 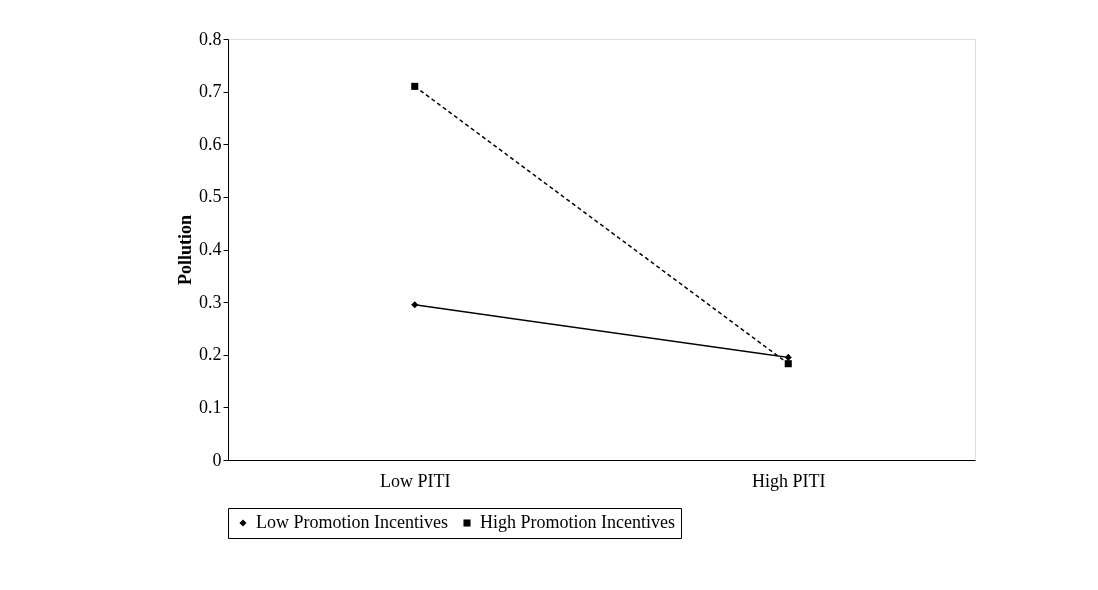 I want to click on y-tick-label: 0.8, so click(x=210, y=38).